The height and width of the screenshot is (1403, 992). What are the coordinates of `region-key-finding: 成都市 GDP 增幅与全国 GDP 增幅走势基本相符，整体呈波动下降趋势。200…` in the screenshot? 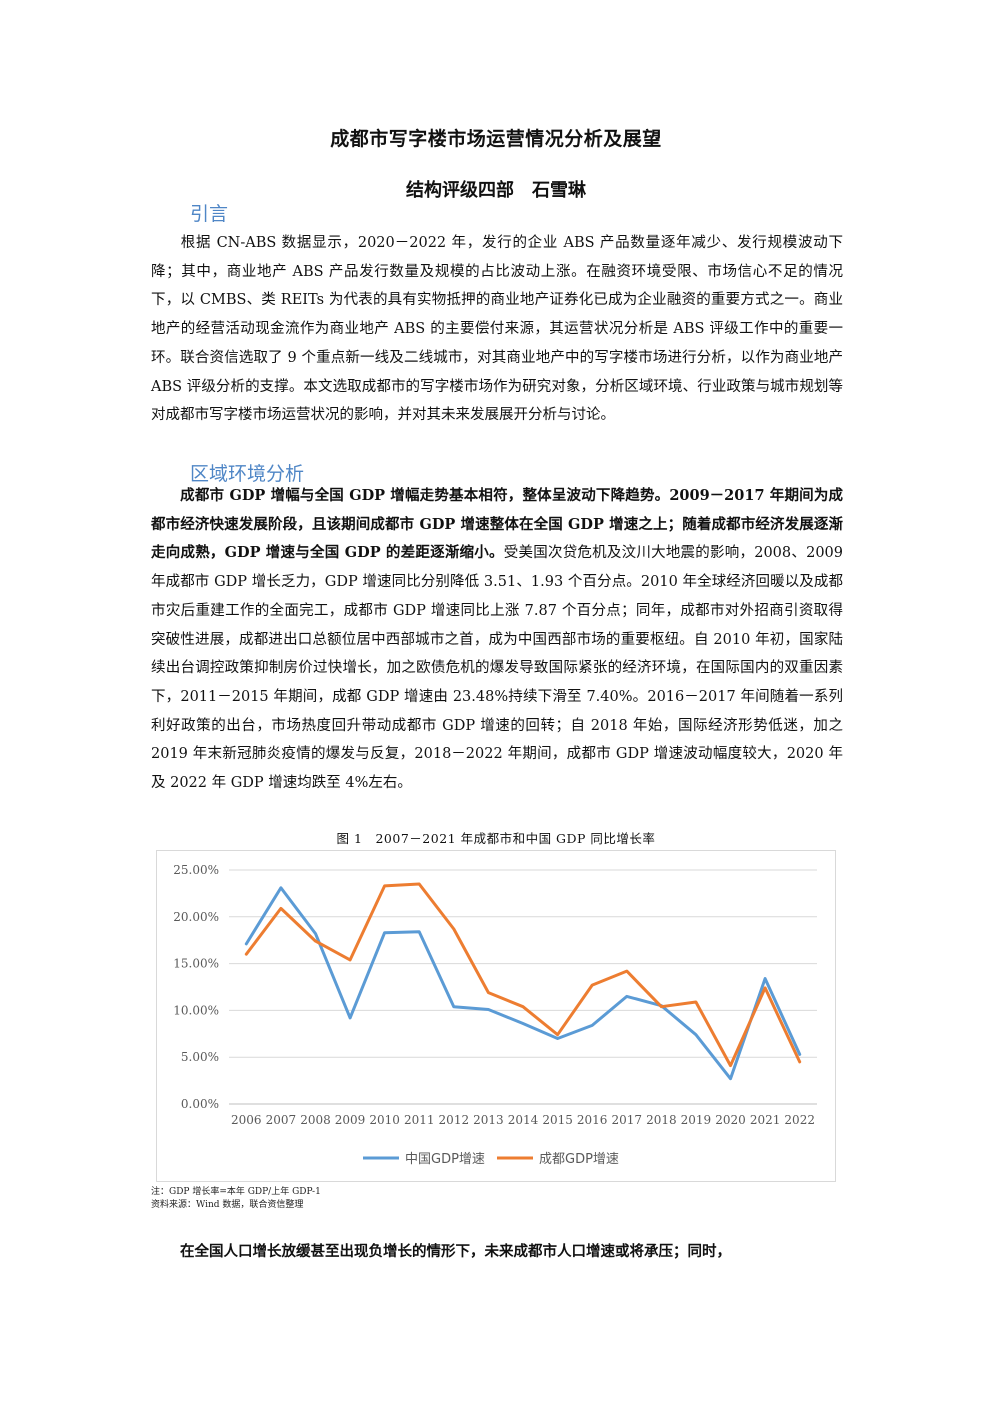 It's located at (497, 524).